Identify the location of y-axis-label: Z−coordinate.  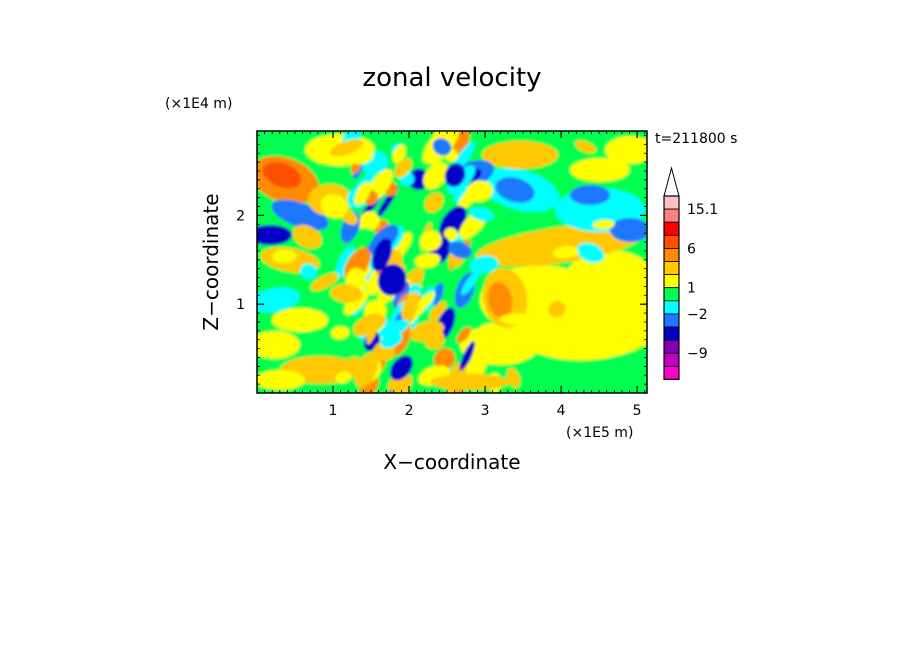
(211, 261).